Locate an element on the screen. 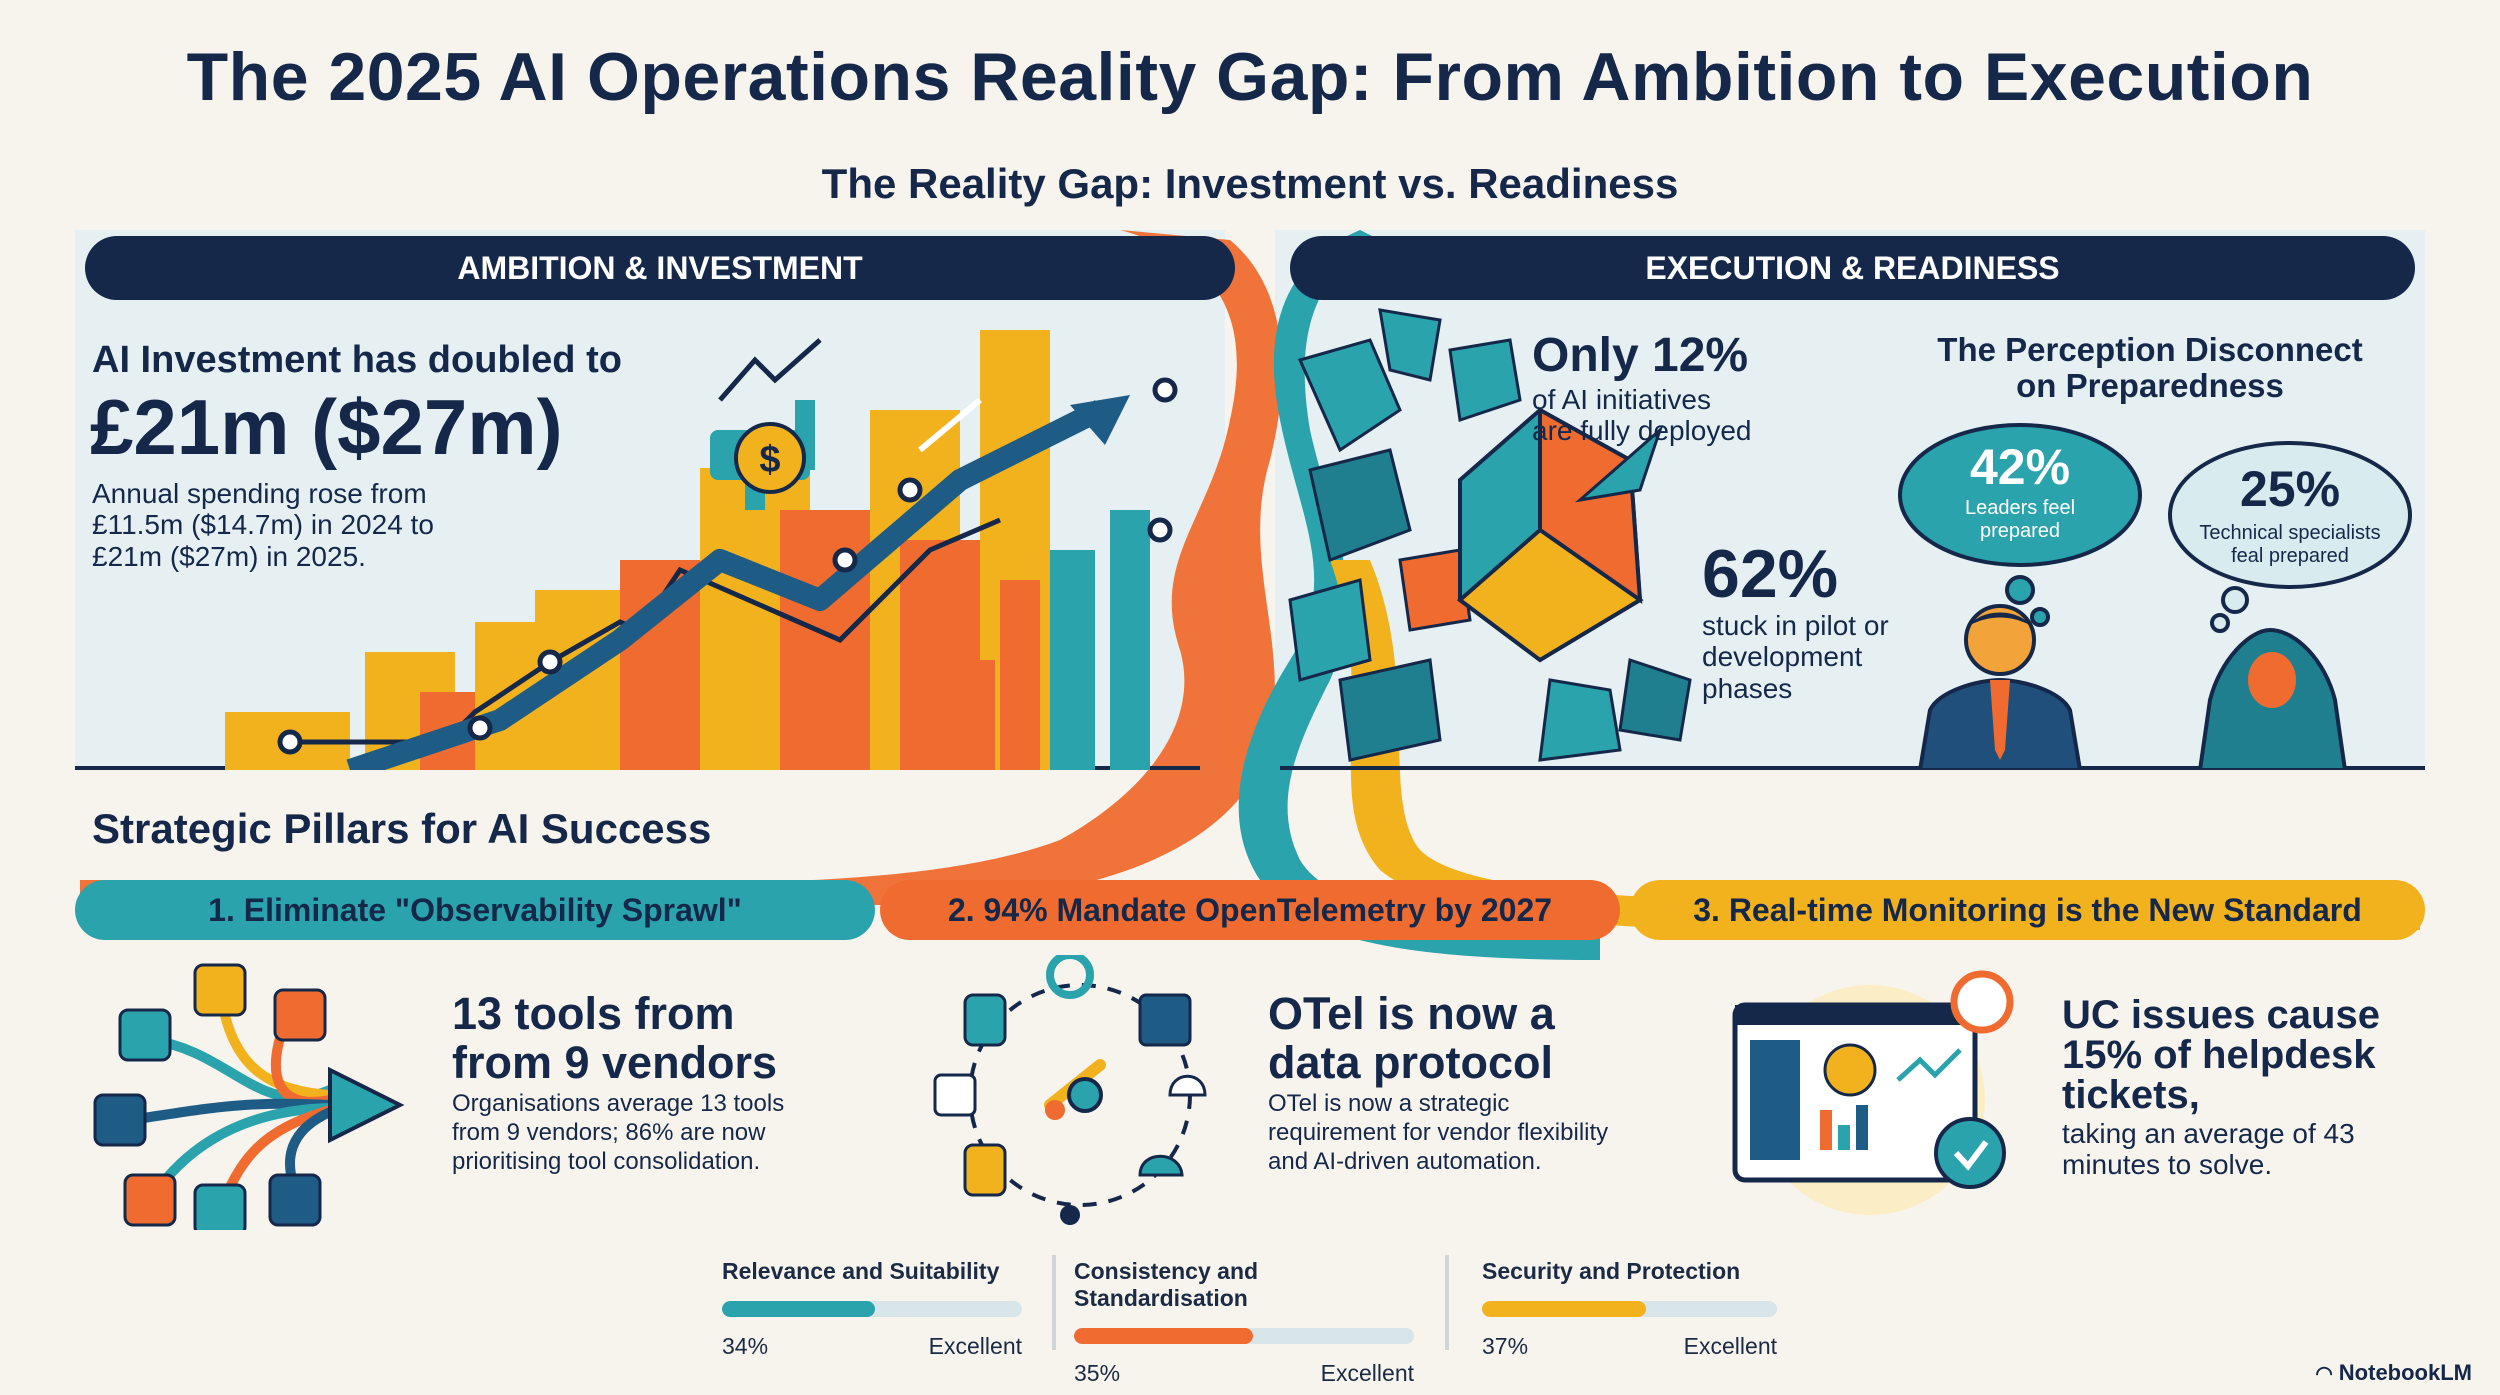 This screenshot has height=1395, width=2500. pilot-stat-text: stuck in pilot or development phases is located at coordinates (1795, 657).